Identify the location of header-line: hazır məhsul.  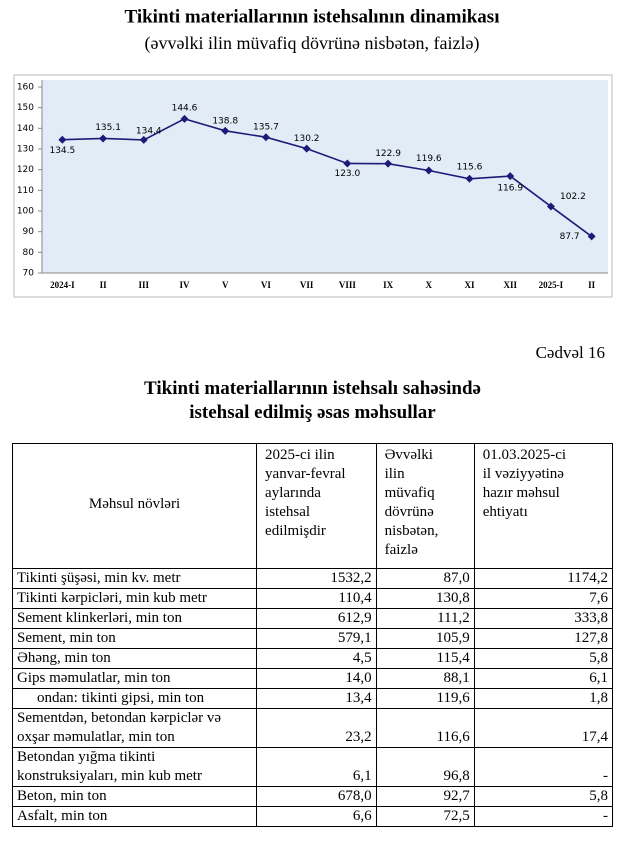
(521, 493).